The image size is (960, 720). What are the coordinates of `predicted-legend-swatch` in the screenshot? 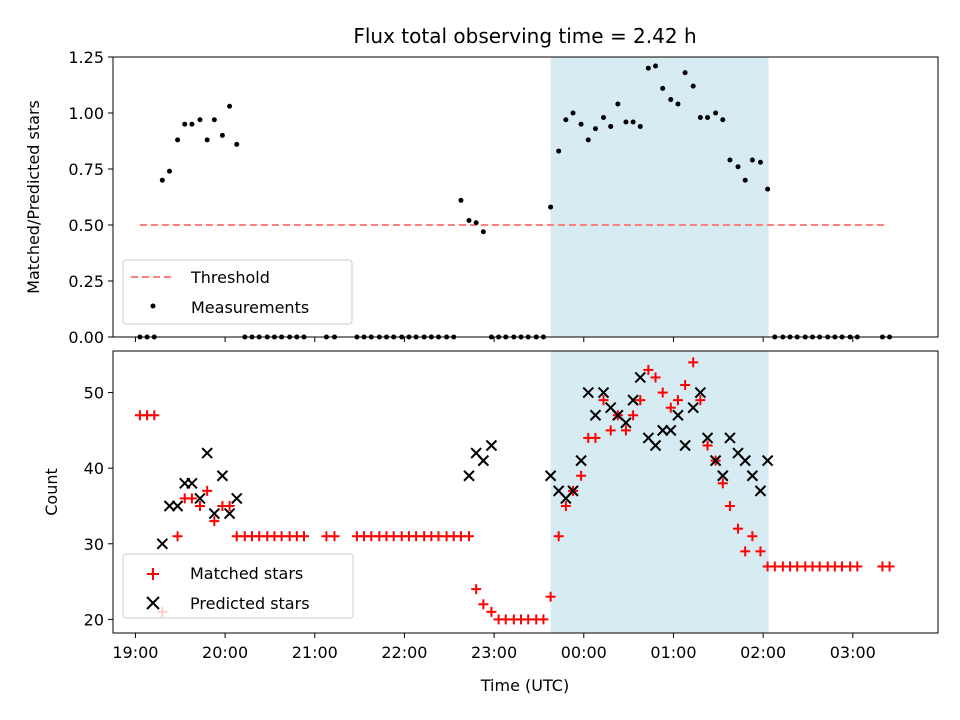 It's located at (153, 603).